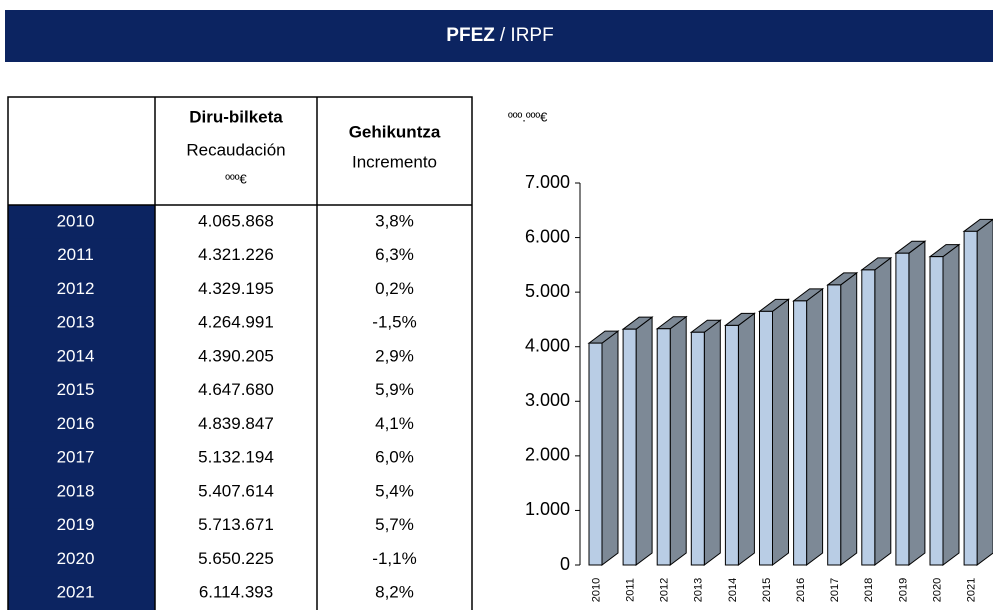 The width and height of the screenshot is (993, 610). What do you see at coordinates (547, 291) in the screenshot?
I see `y-tick-label: 5.000` at bounding box center [547, 291].